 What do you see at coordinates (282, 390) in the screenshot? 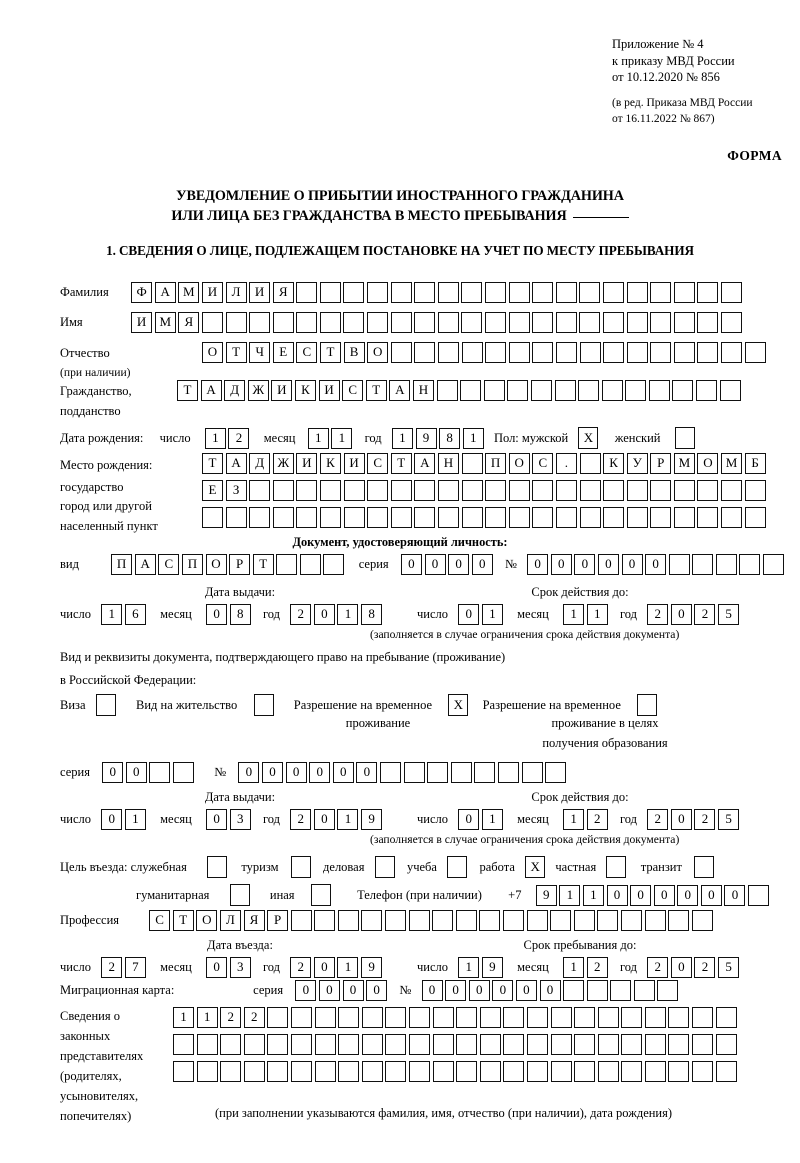
I see `char-cell: И` at bounding box center [282, 390].